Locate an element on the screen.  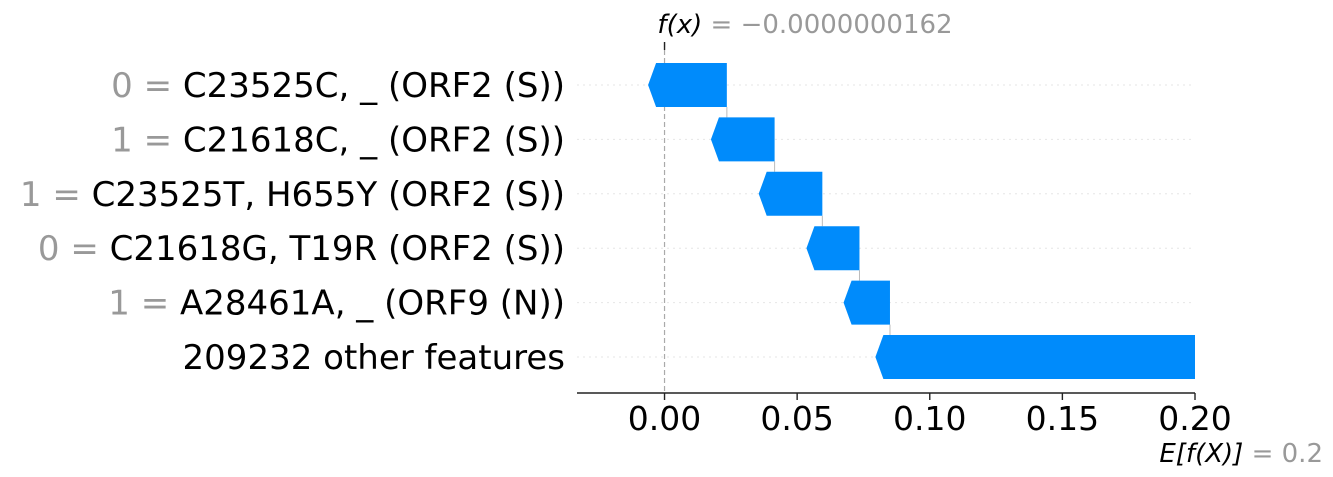
fx-value: = −0.0000000162 is located at coordinates (832, 25).